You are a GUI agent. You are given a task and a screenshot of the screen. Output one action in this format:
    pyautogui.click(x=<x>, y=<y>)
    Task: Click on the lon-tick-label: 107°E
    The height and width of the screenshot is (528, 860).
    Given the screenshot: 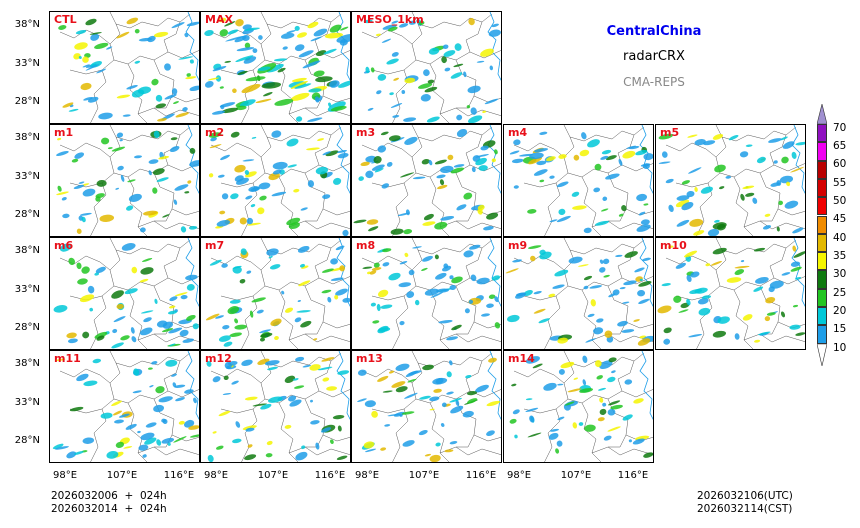 What is the action you would take?
    pyautogui.click(x=576, y=475)
    